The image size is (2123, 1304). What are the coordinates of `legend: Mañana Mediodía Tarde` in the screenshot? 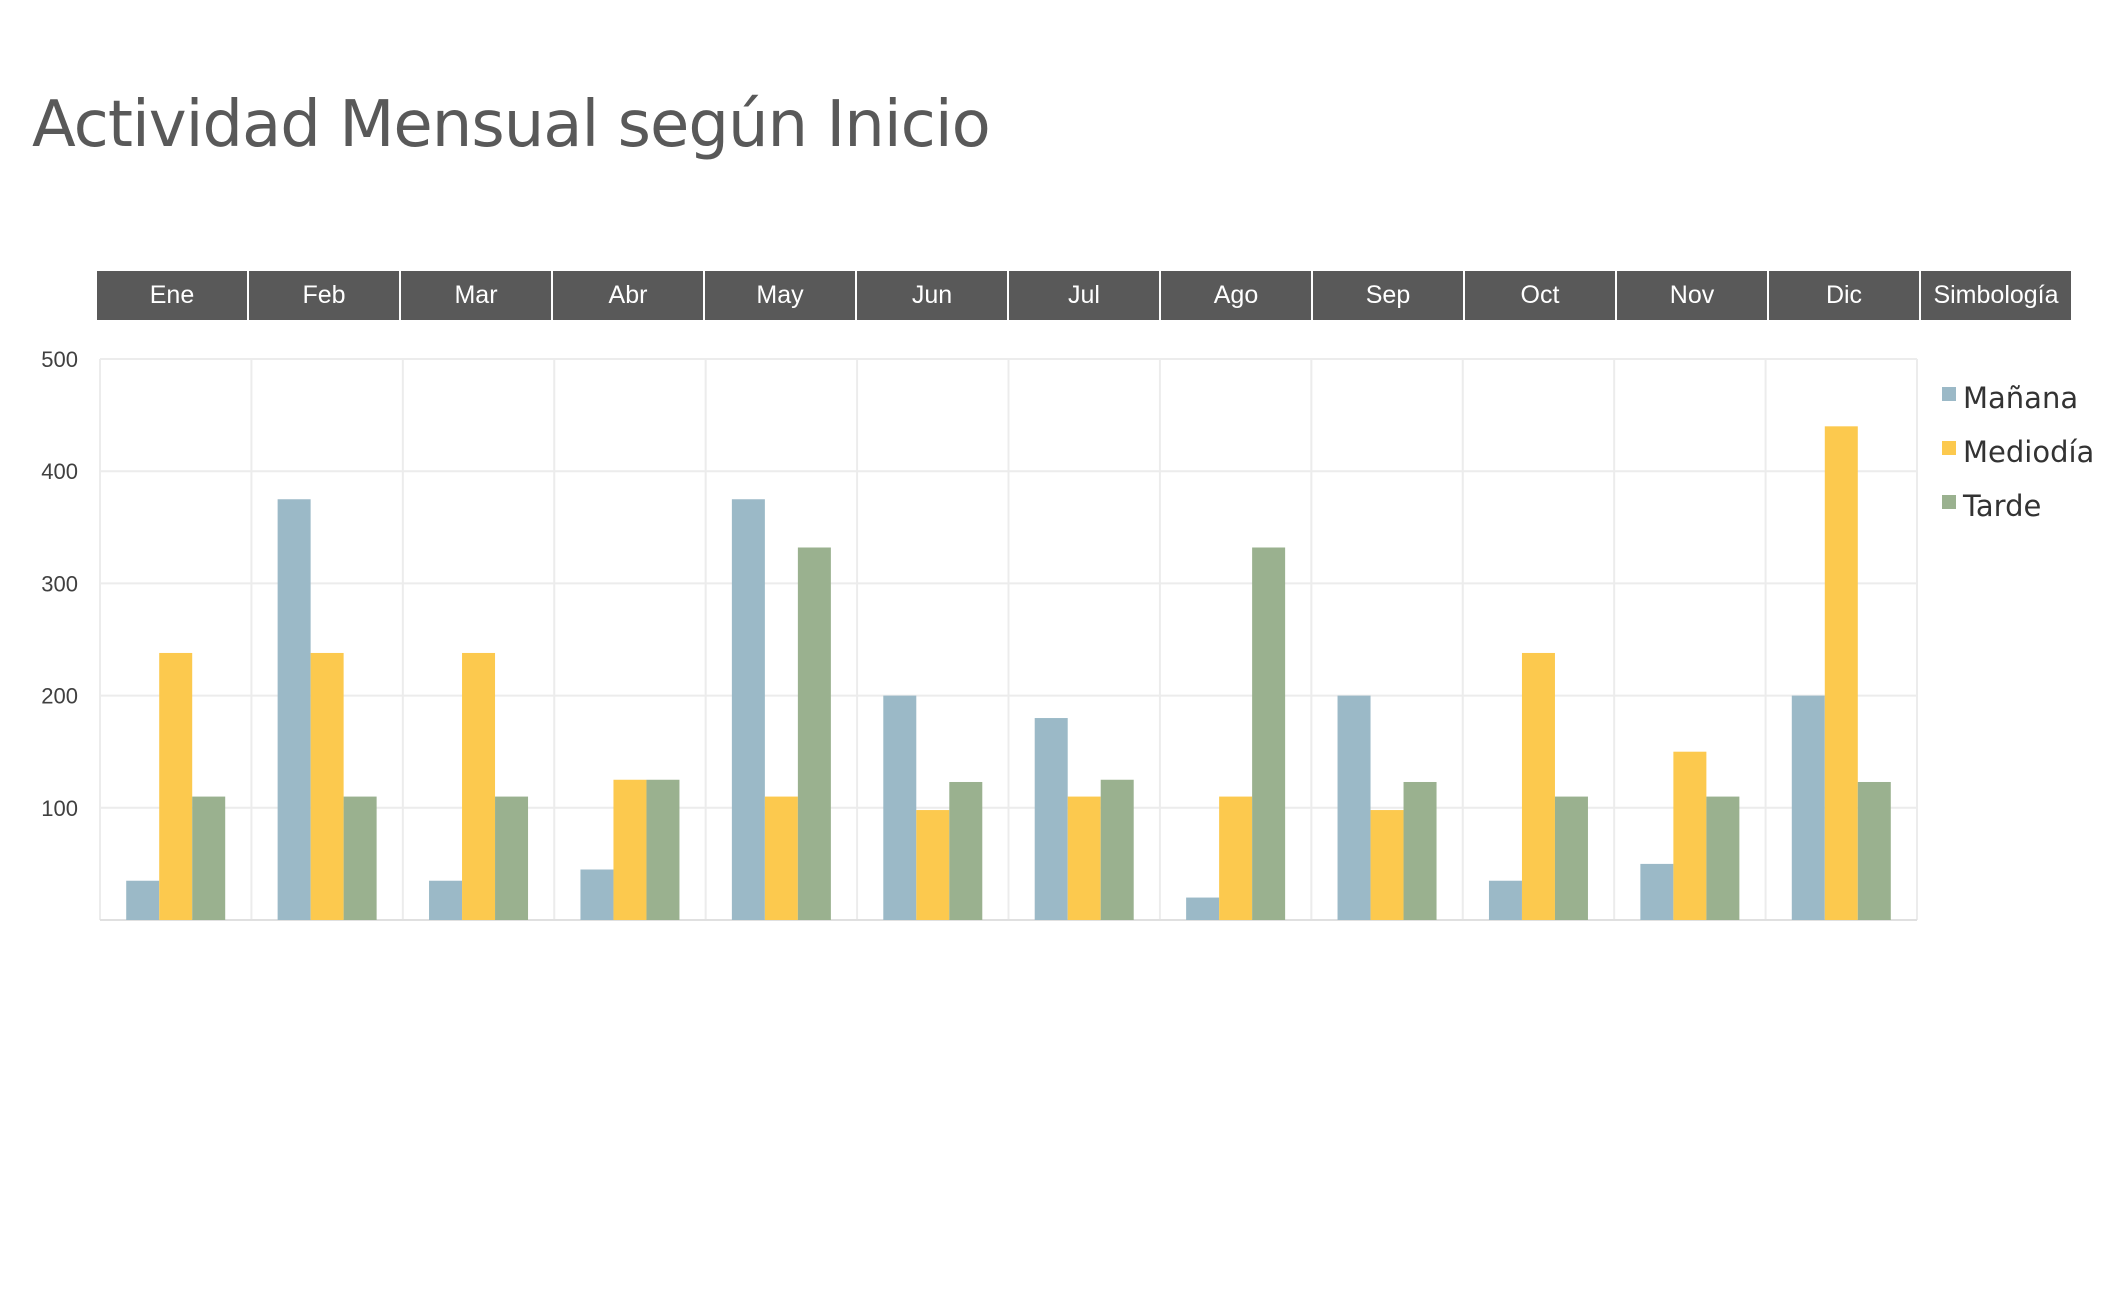 It's located at (2018, 452).